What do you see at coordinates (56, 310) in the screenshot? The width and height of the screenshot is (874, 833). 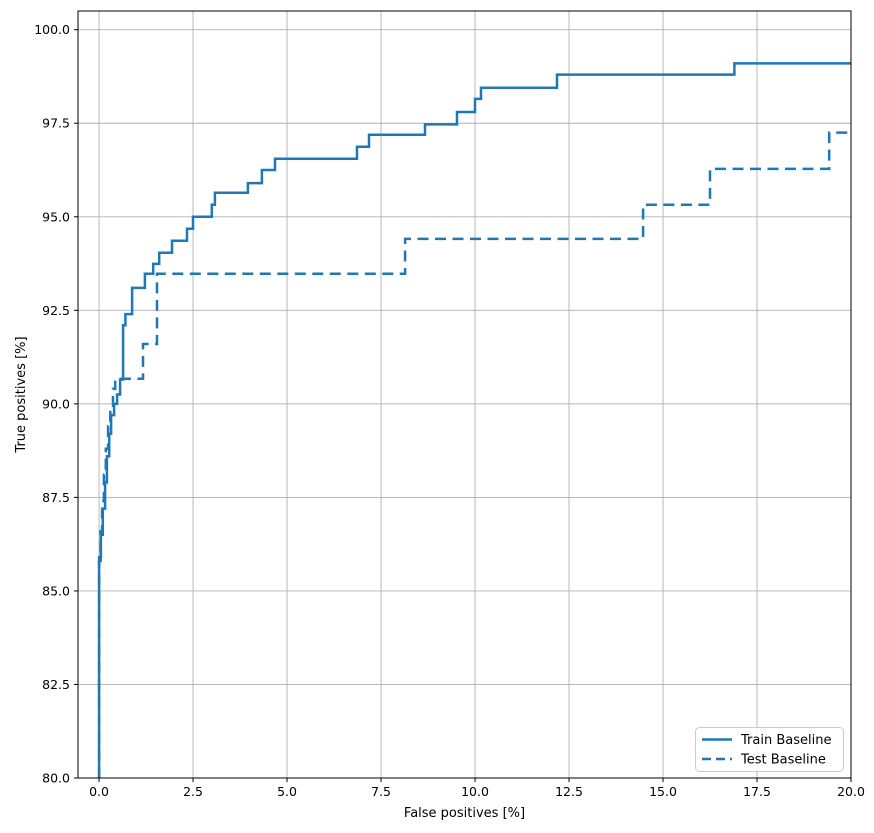 I see `y-tick-label: 92.5` at bounding box center [56, 310].